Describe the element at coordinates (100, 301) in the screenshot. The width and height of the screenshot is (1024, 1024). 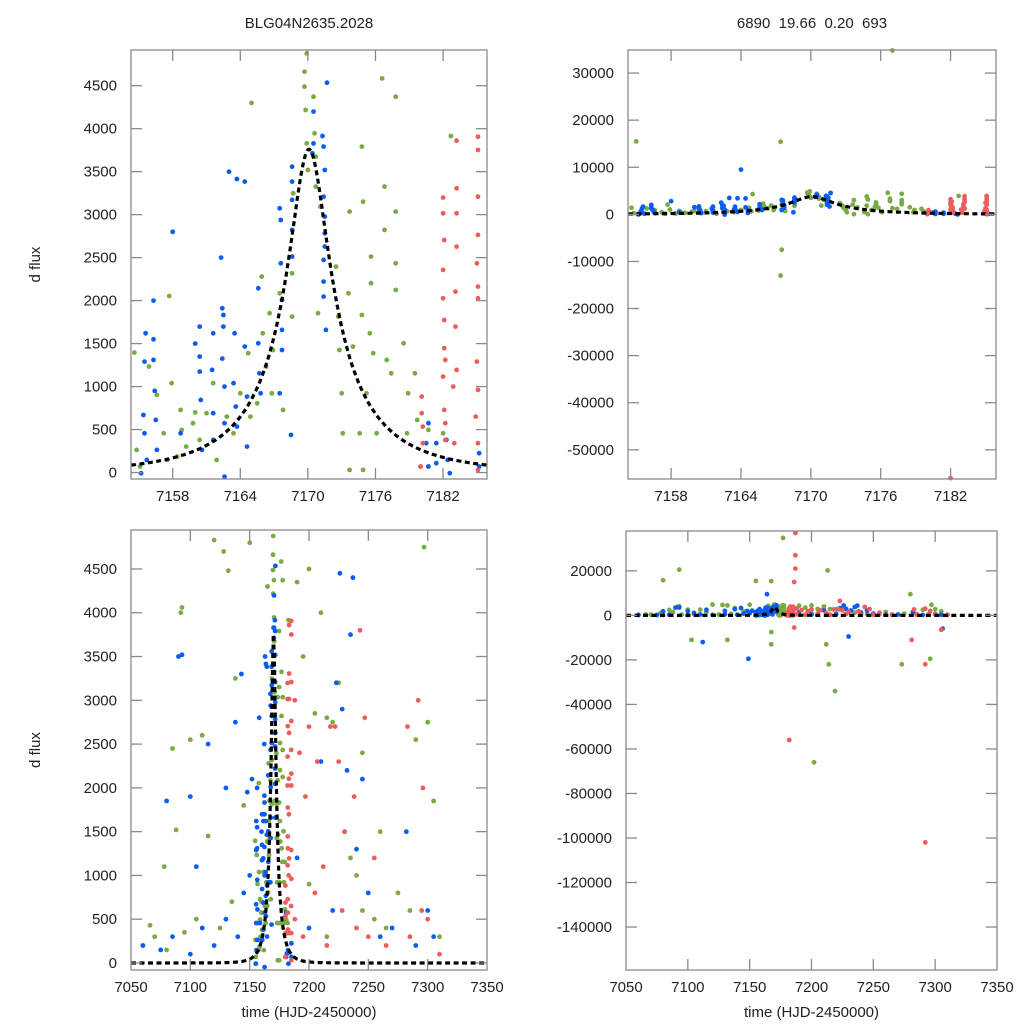
I see `y-tick-label: 2000` at that location.